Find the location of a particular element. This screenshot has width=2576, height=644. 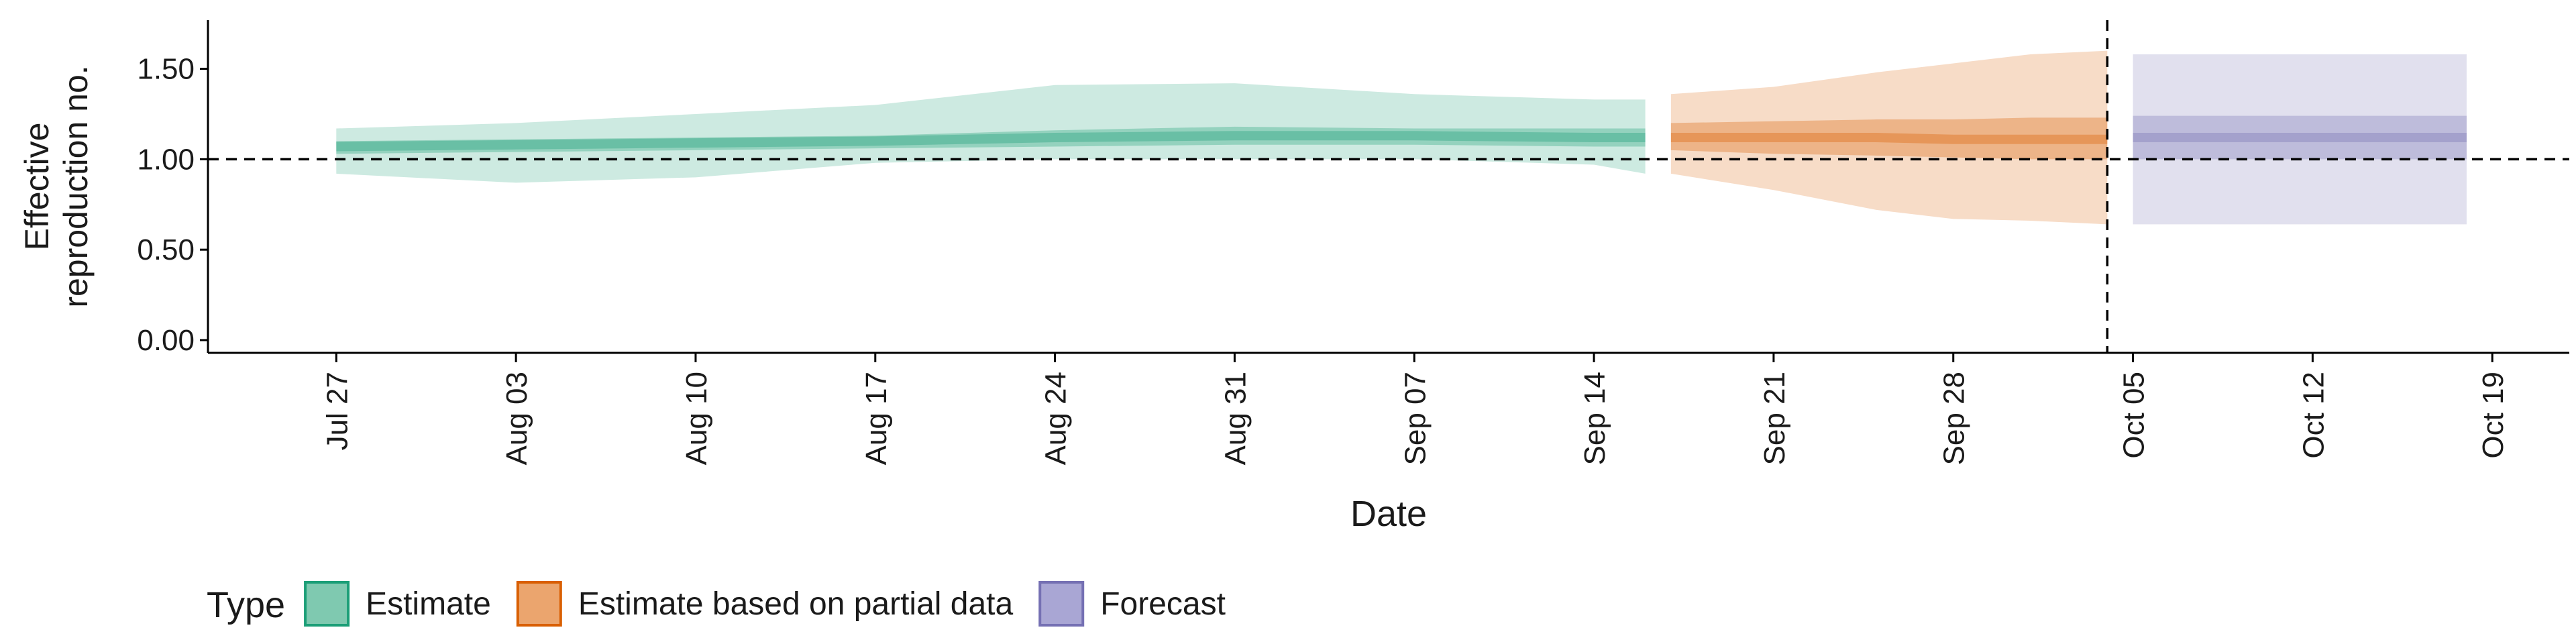

median-lines is located at coordinates (1401, 141).